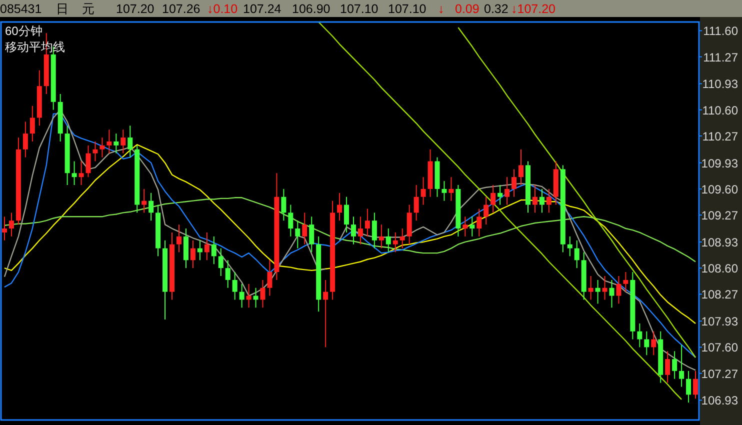 This screenshot has height=425, width=742. What do you see at coordinates (719, 373) in the screenshot?
I see `ytick: 107.27` at bounding box center [719, 373].